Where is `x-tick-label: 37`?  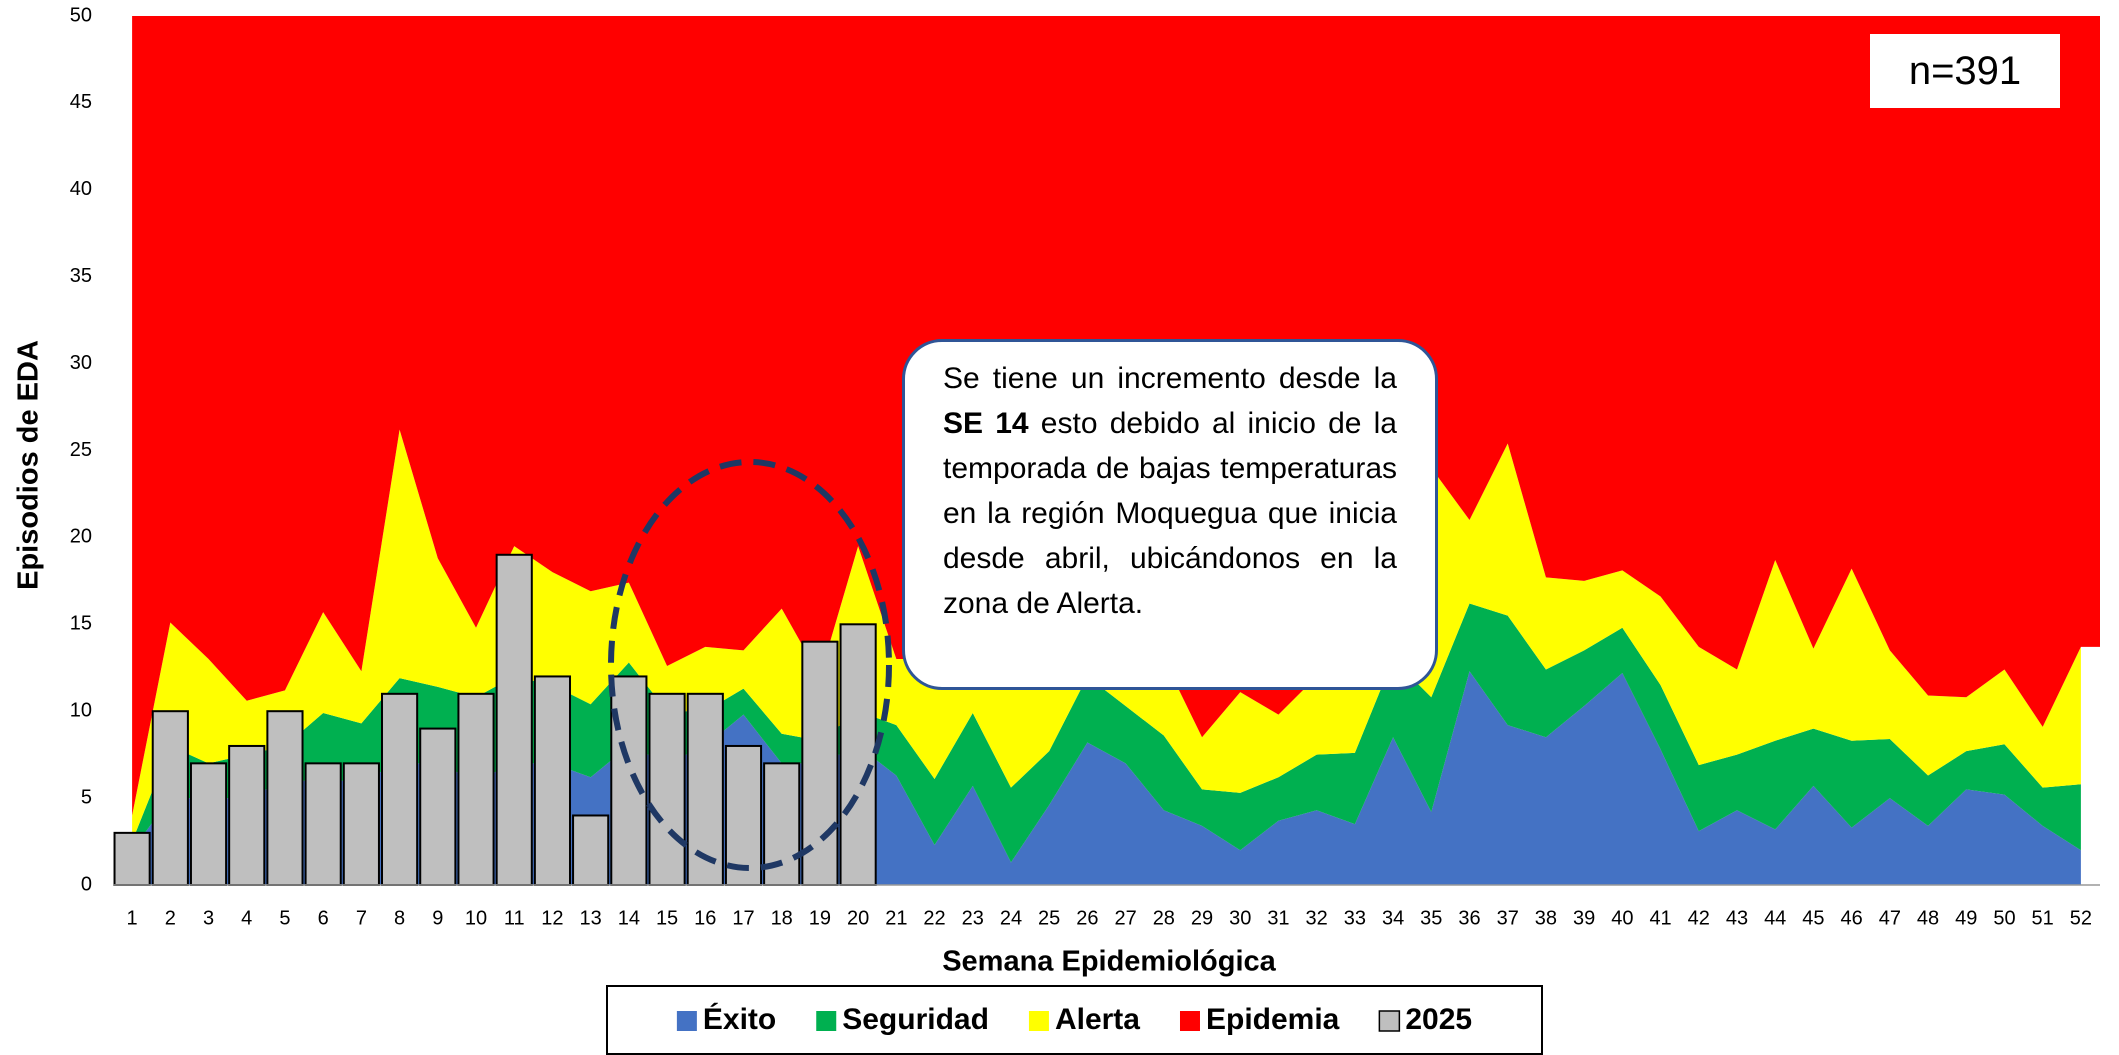
x-tick-label: 37 is located at coordinates (1508, 918).